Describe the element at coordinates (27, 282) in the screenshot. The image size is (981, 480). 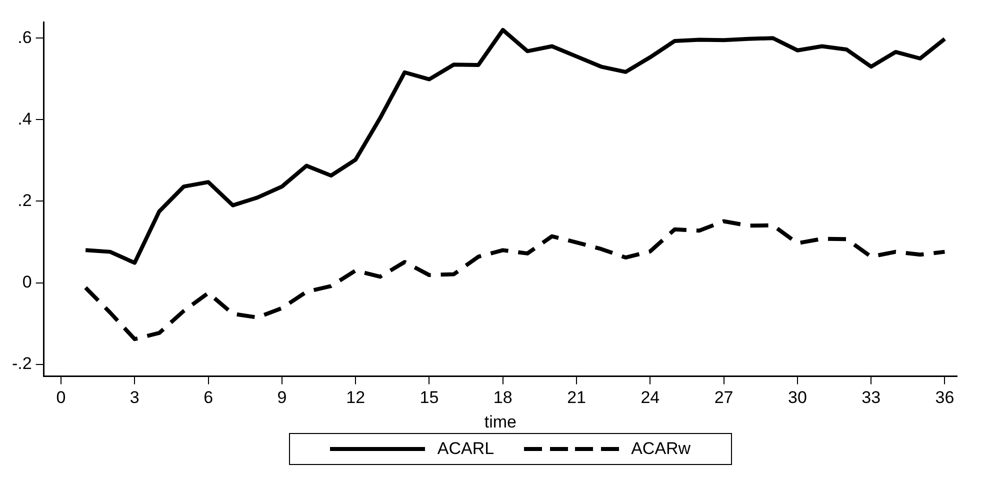
I see `y-tick-label: 0` at that location.